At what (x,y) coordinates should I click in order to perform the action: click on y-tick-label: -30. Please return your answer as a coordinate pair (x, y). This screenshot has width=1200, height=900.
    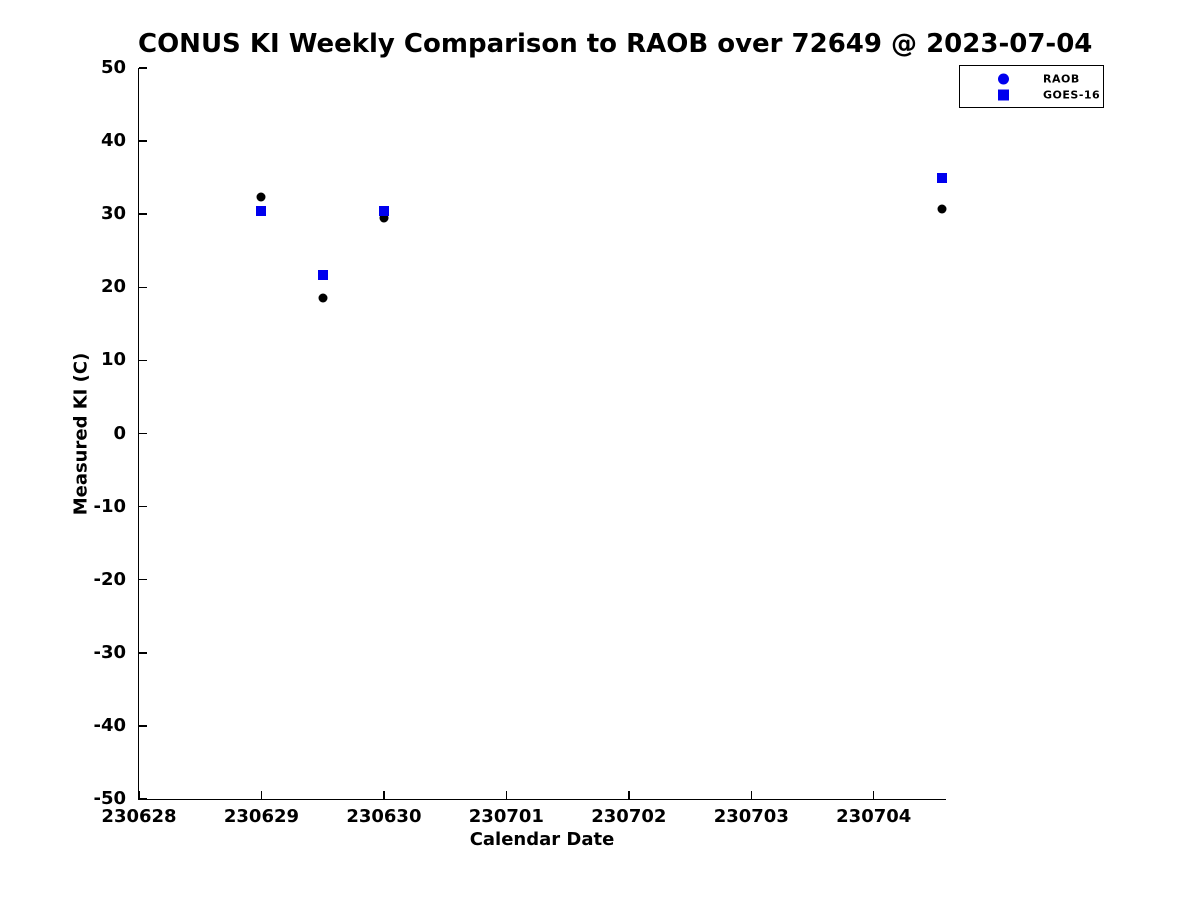
    Looking at the image, I should click on (109, 652).